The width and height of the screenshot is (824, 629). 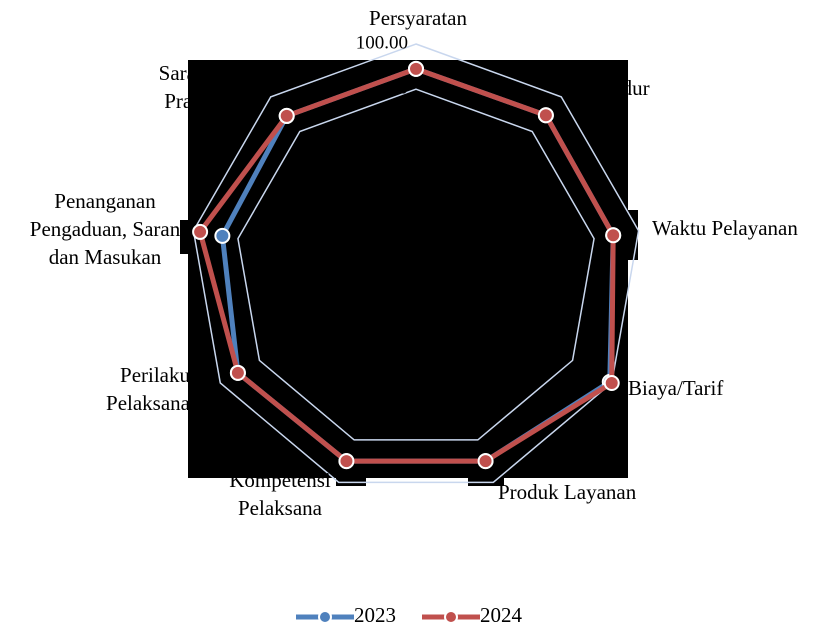 I want to click on category-label: Biaya/Tarif, so click(x=675, y=388).